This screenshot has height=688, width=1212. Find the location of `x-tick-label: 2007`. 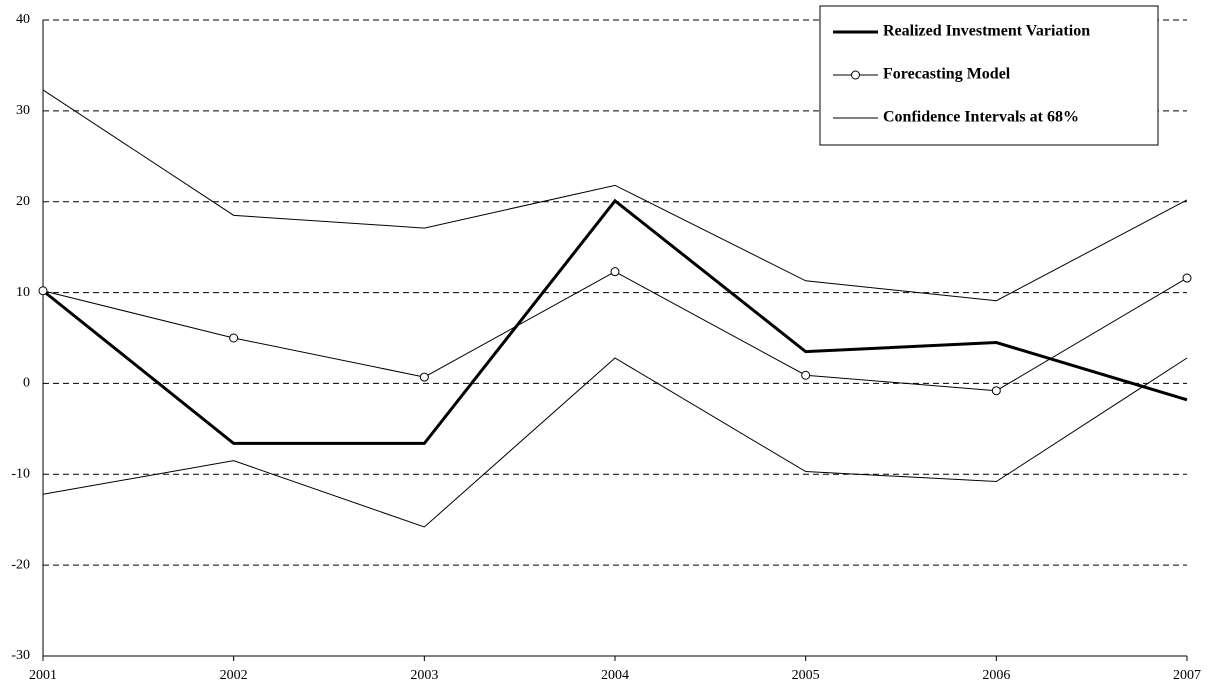

x-tick-label: 2007 is located at coordinates (1187, 675).